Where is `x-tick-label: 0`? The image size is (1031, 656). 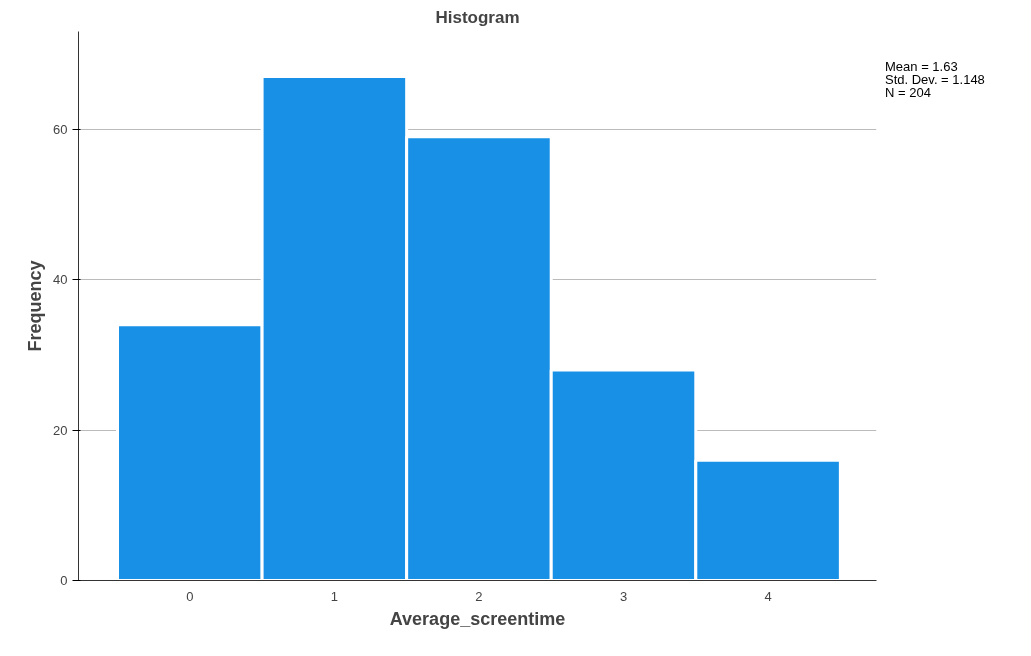
x-tick-label: 0 is located at coordinates (190, 596).